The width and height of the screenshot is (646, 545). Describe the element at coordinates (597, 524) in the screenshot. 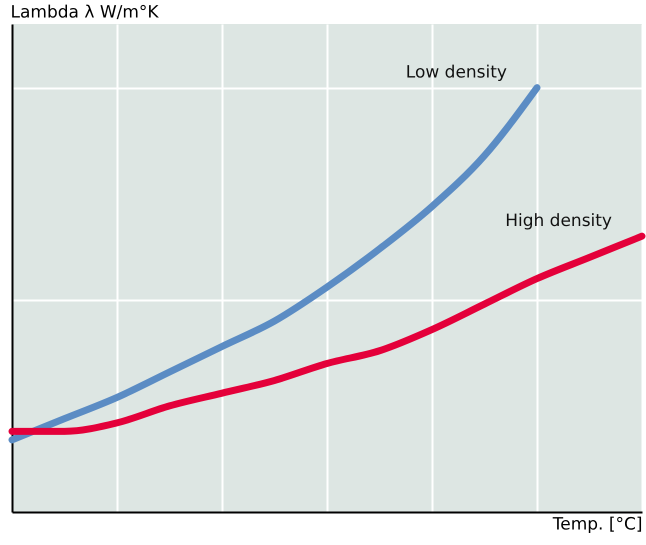

I see `x-axis-title: Temp. [°C]` at that location.